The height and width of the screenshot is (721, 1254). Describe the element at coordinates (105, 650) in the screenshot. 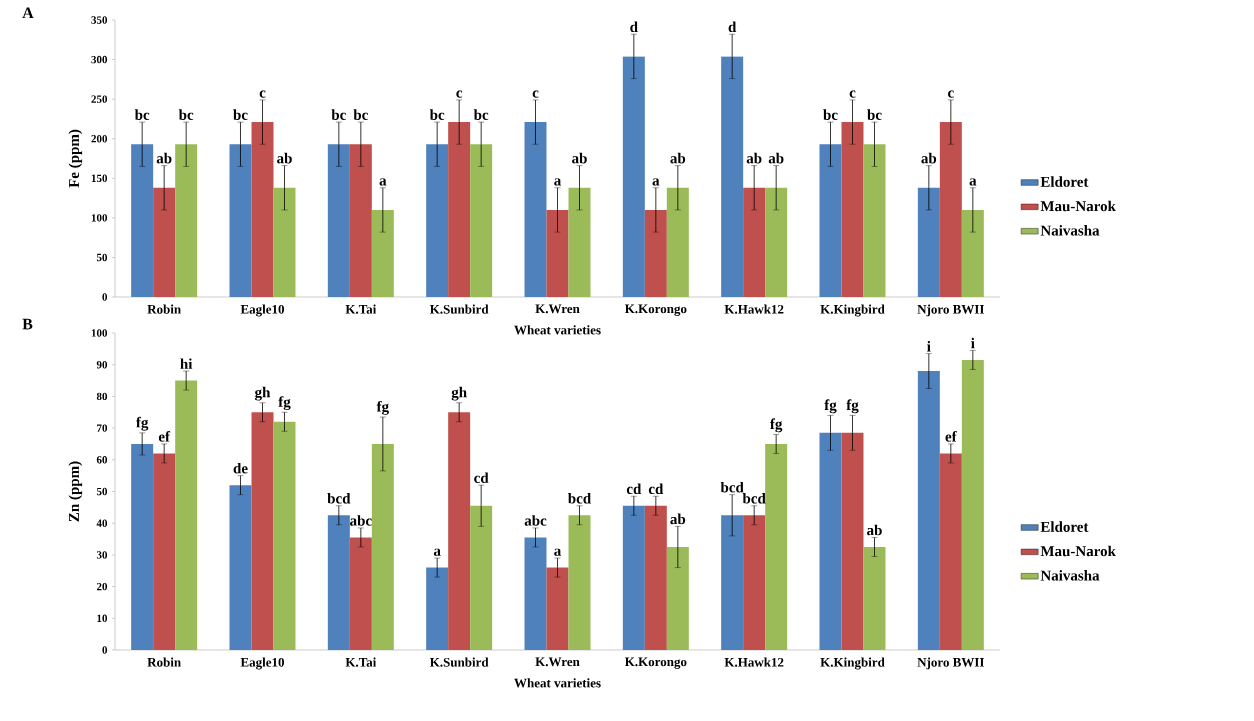

I see `y-tick-label: 0` at that location.